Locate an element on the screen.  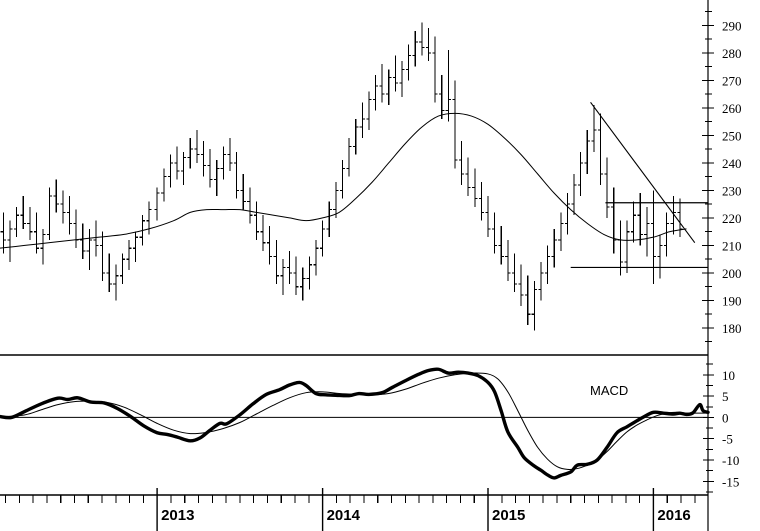
macd-tick-label: -15 is located at coordinates (730, 481).